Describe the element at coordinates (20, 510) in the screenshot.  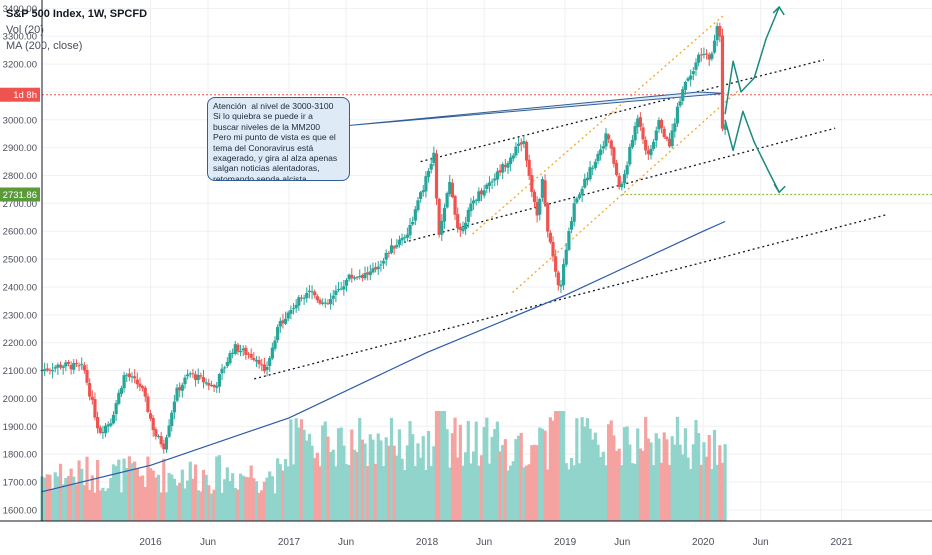
I see `y-tick-label: 1600.00` at that location.